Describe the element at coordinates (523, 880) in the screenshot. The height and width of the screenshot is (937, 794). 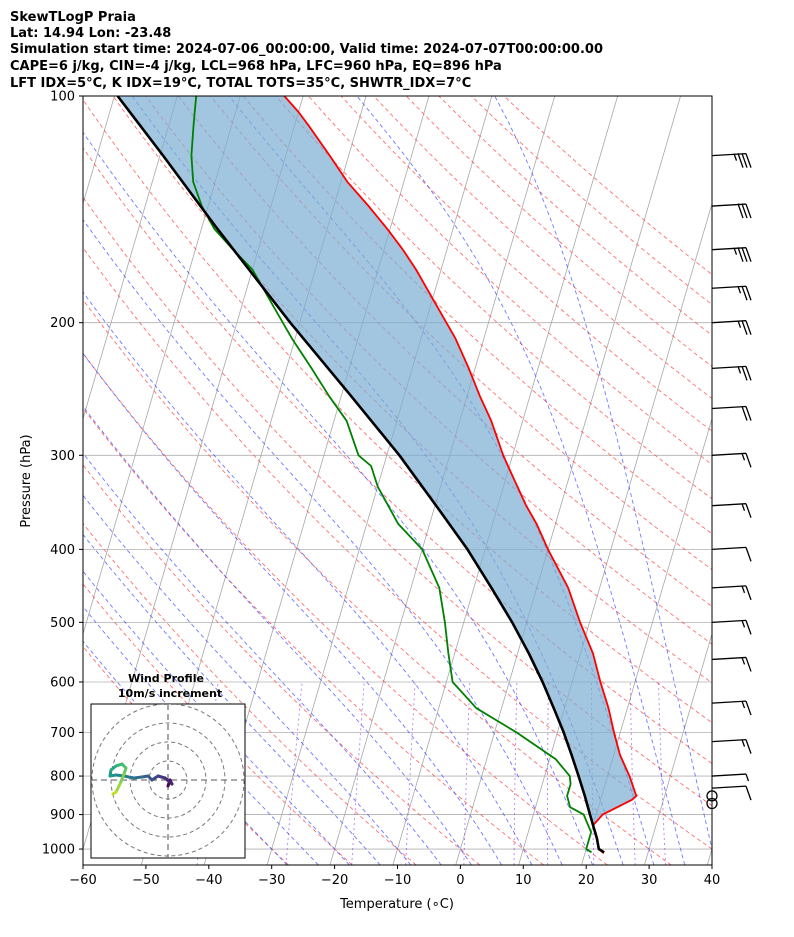
I see `x-tick-label: 10` at that location.